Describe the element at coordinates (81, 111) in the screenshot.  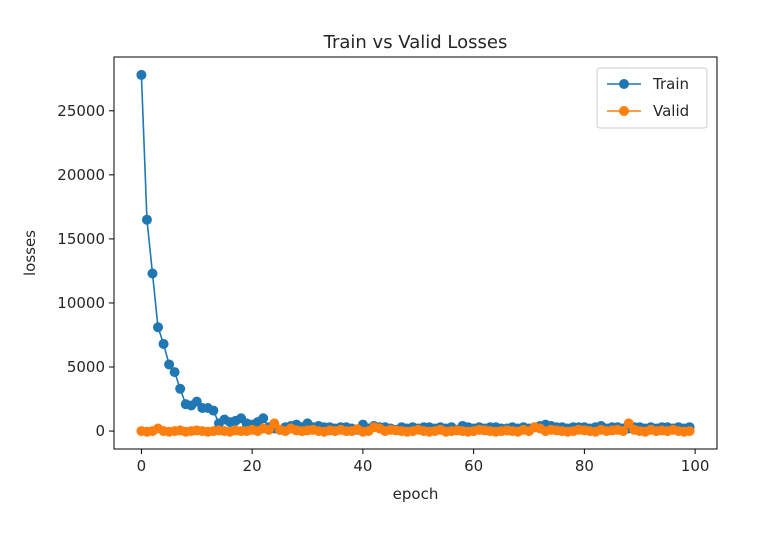
I see `y-tick-label: 25000` at that location.